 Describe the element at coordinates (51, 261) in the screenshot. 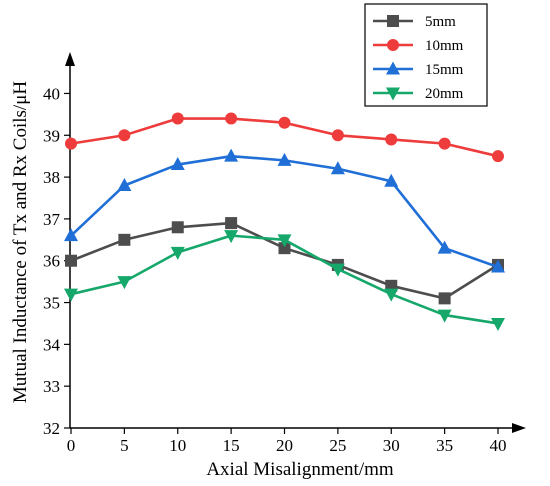

I see `y-tick-label: 36` at that location.